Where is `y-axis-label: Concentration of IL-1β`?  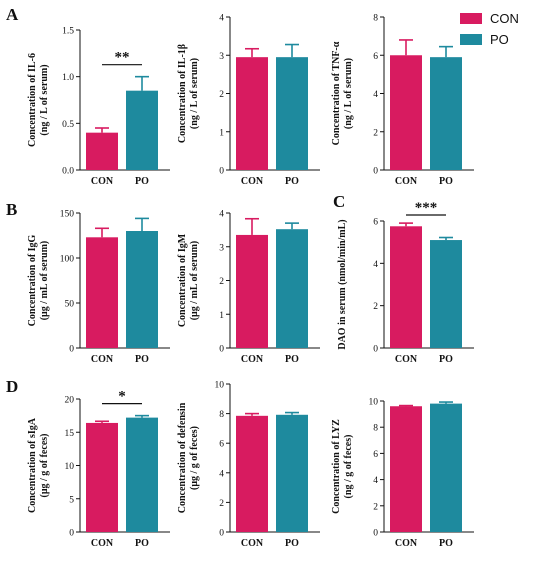 y-axis-label: Concentration of IL-1β is located at coordinates (182, 93).